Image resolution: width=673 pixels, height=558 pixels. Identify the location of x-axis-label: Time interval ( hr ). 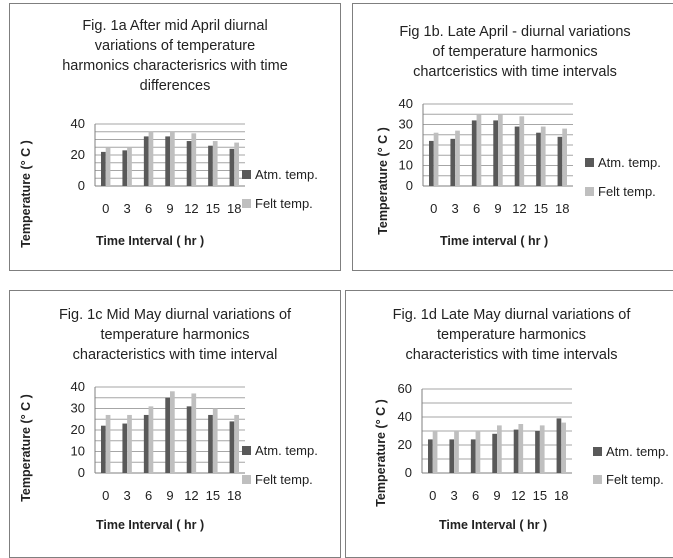
(494, 241).